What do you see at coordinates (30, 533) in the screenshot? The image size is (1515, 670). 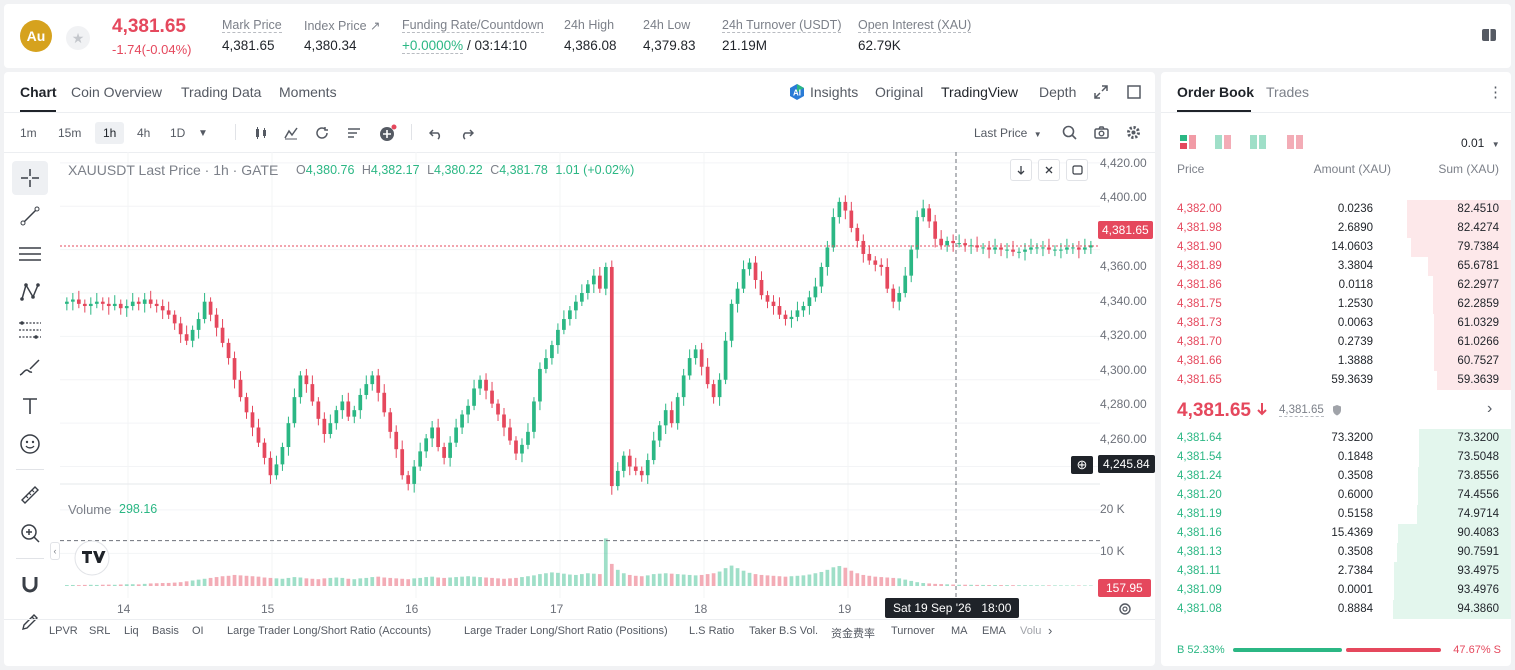 I see `zoom-tool` at bounding box center [30, 533].